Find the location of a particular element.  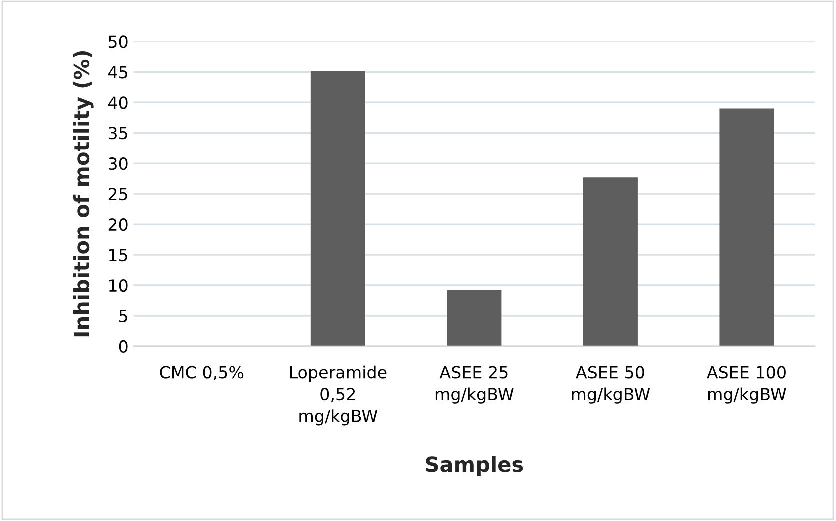

y-tick-label: 5 is located at coordinates (124, 316).